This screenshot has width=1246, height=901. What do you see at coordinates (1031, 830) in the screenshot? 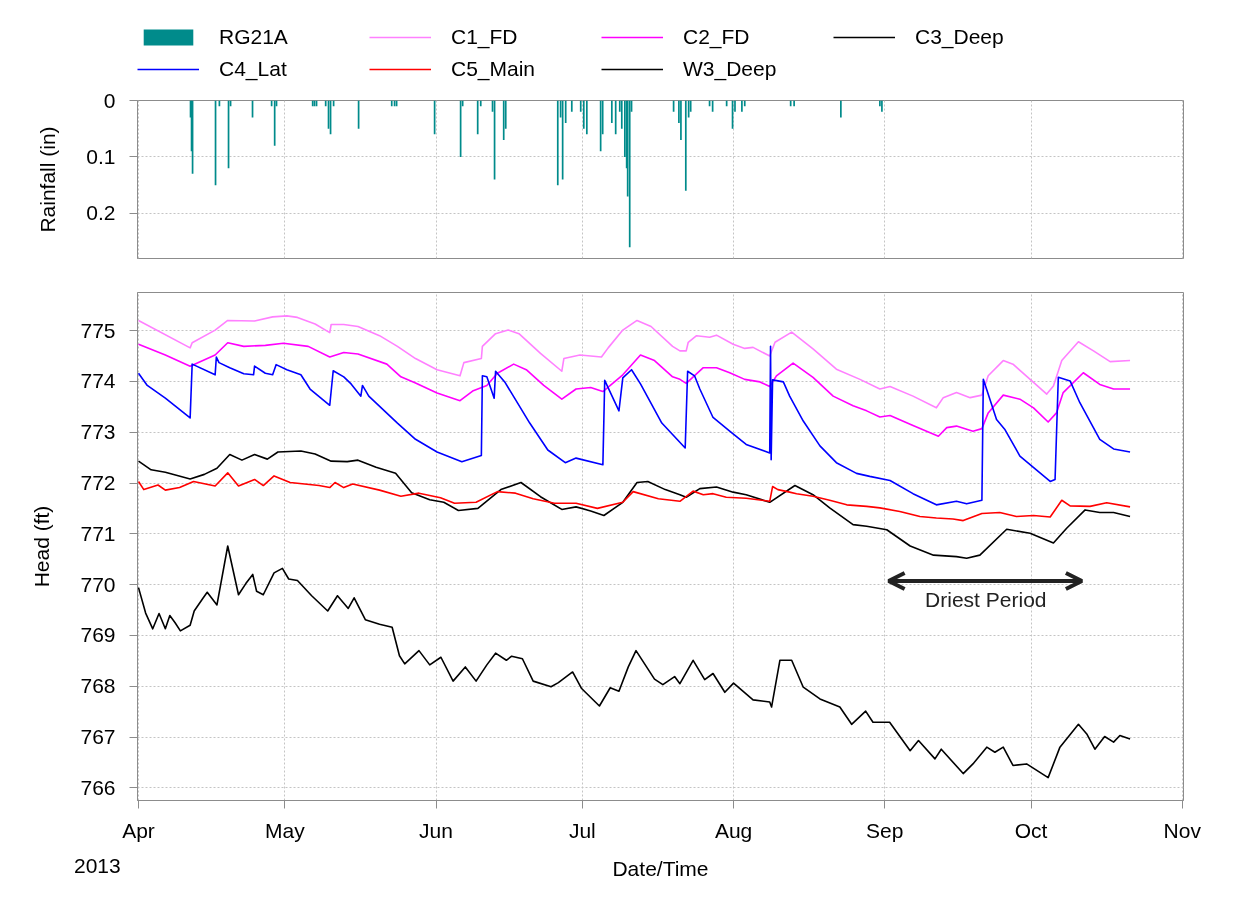
I see `x-tick-label: Oct` at bounding box center [1031, 830].